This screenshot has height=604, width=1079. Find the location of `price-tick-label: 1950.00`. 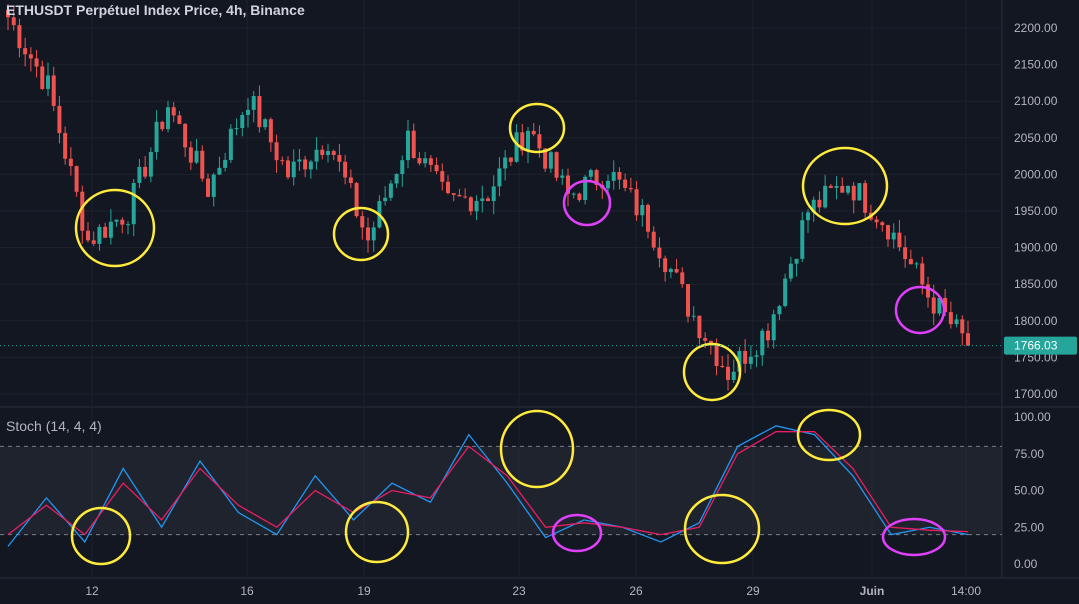

price-tick-label: 1950.00 is located at coordinates (1036, 211).